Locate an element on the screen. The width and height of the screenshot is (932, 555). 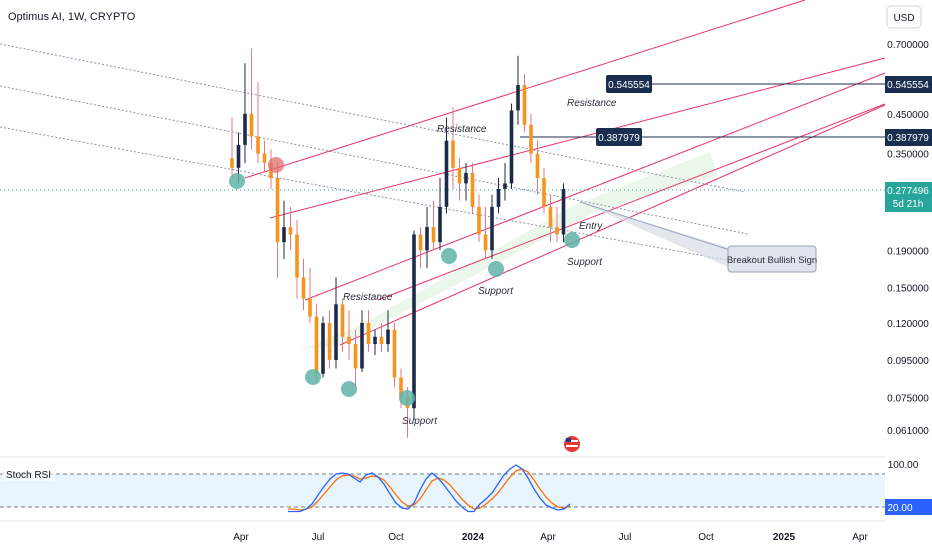
price-axis-level-1: 0.545554 is located at coordinates (908, 84).